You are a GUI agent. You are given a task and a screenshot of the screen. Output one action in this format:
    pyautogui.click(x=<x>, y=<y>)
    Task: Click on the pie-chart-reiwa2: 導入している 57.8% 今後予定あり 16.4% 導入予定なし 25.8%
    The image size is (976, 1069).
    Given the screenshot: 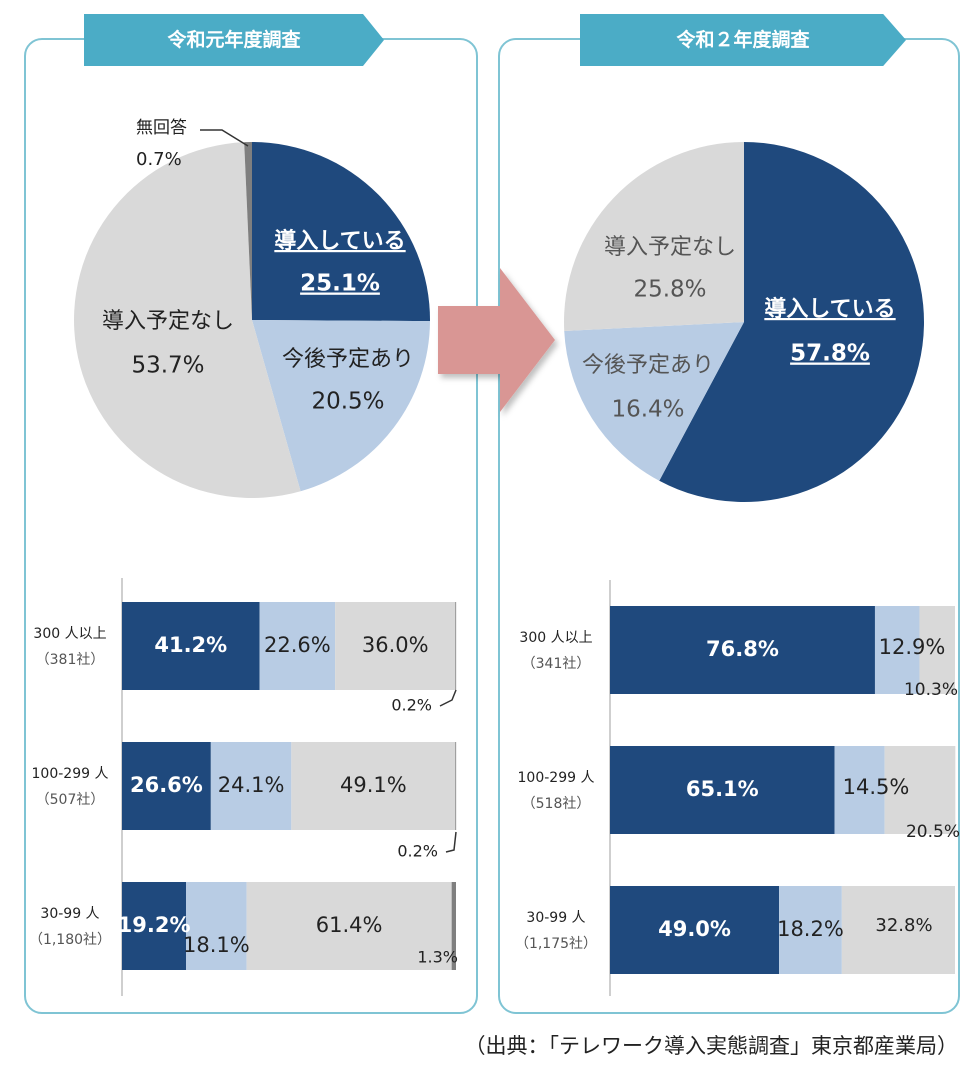 What is the action you would take?
    pyautogui.click(x=744, y=322)
    